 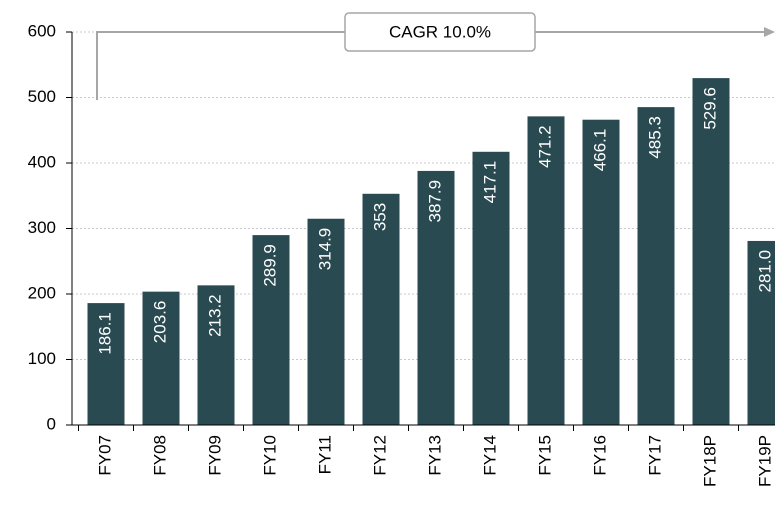 I want to click on value-label: 203.6, so click(x=159, y=322).